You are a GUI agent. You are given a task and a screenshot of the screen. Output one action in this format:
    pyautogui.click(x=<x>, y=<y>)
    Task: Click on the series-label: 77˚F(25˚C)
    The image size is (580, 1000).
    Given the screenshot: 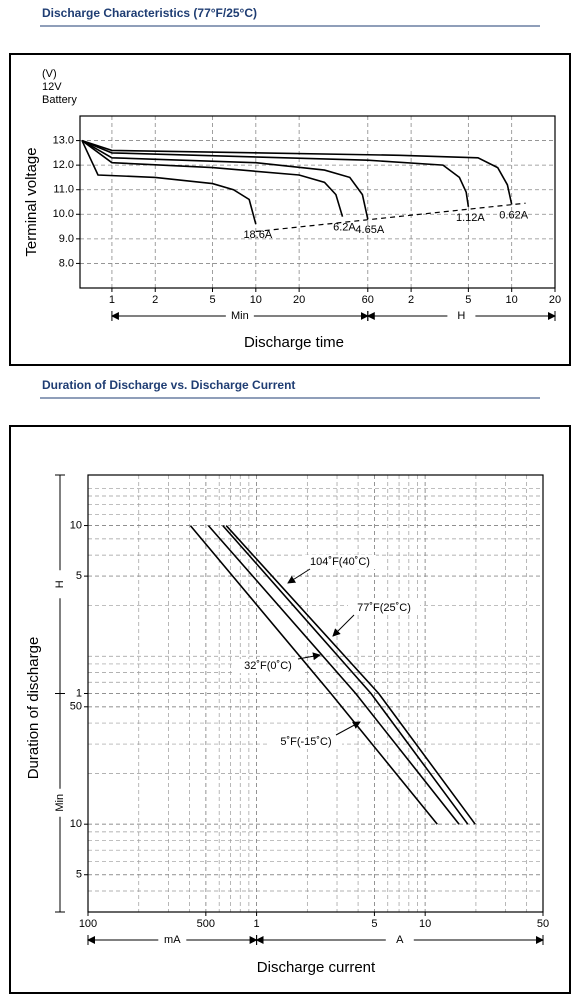 What is the action you would take?
    pyautogui.click(x=384, y=608)
    